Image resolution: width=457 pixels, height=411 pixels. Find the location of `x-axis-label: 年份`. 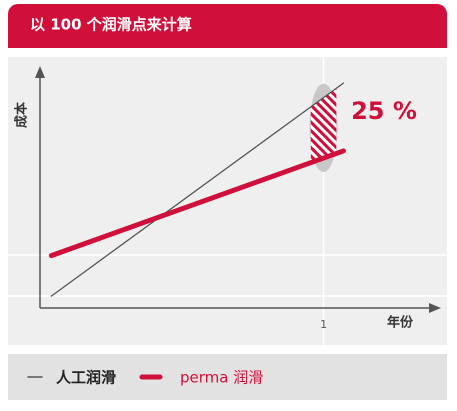

x-axis-label: 年份 is located at coordinates (400, 323).